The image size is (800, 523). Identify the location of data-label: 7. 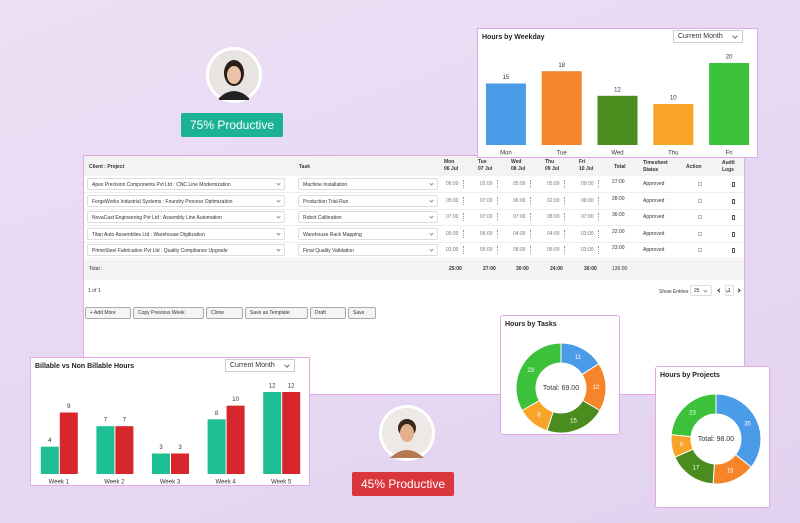
(125, 421).